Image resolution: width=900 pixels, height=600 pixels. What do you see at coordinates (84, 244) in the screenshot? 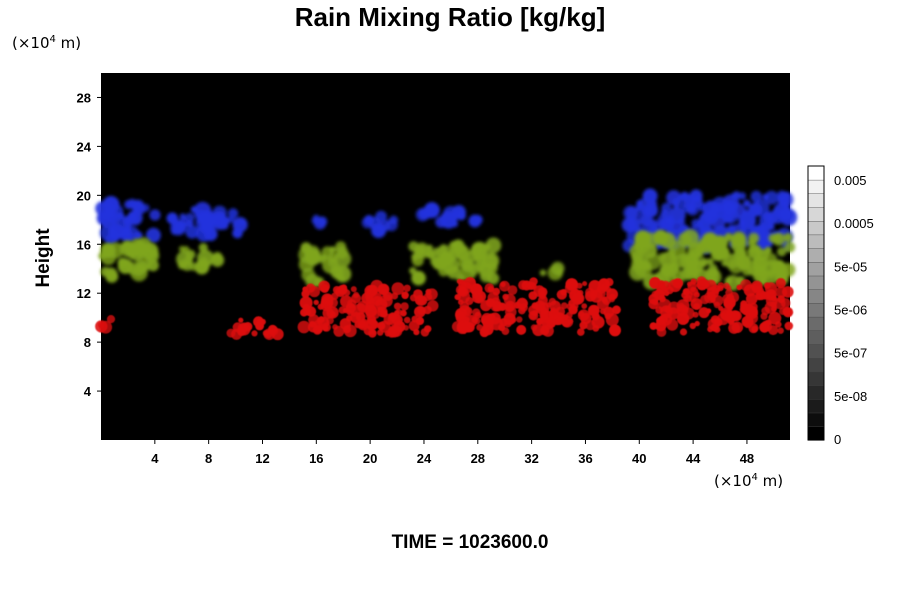
I see `y-tick-label: 16` at bounding box center [84, 244].